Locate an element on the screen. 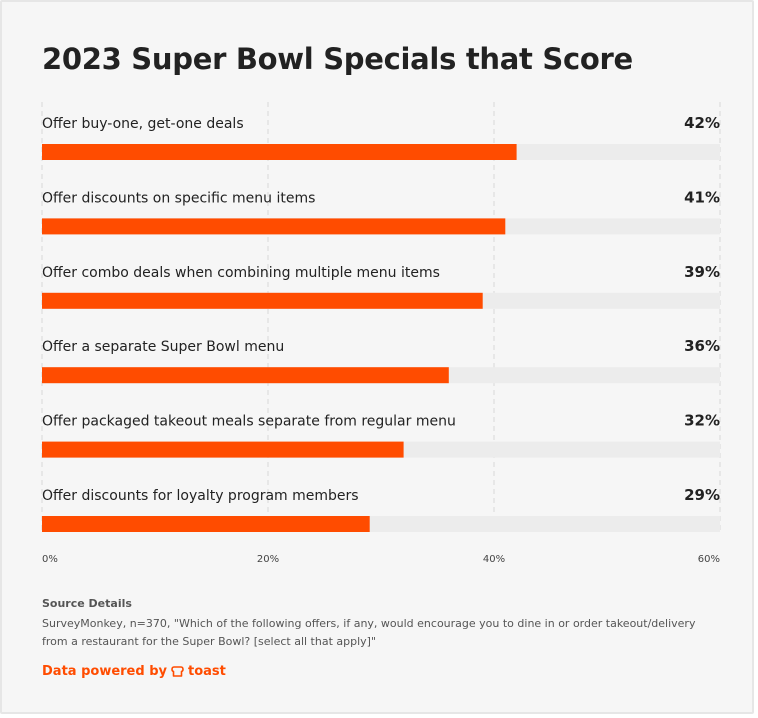  value-label: 42% is located at coordinates (702, 123).